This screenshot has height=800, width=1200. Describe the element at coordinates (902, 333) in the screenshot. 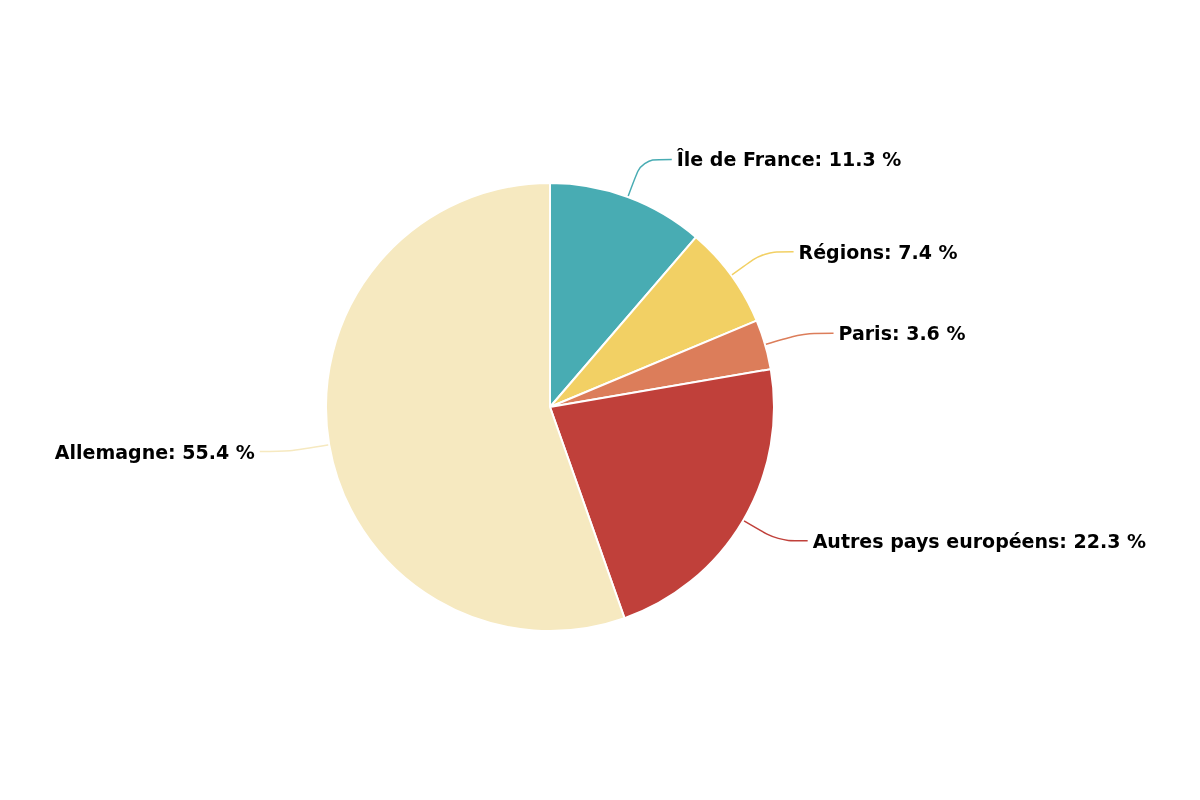

I see `slice-label: Paris: 3.6 %` at that location.